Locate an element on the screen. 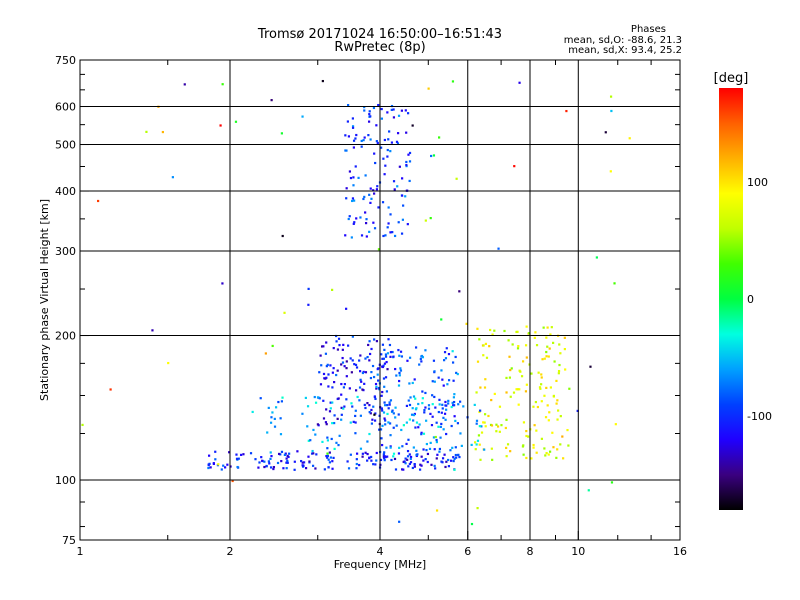  y-tick-label: 500 is located at coordinates (65, 145).